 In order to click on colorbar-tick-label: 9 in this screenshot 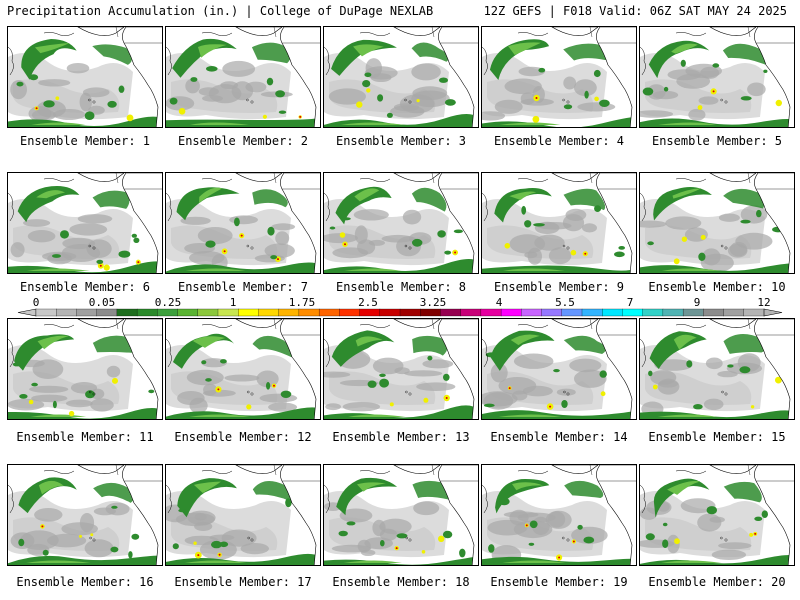, I will do `click(697, 302)`.